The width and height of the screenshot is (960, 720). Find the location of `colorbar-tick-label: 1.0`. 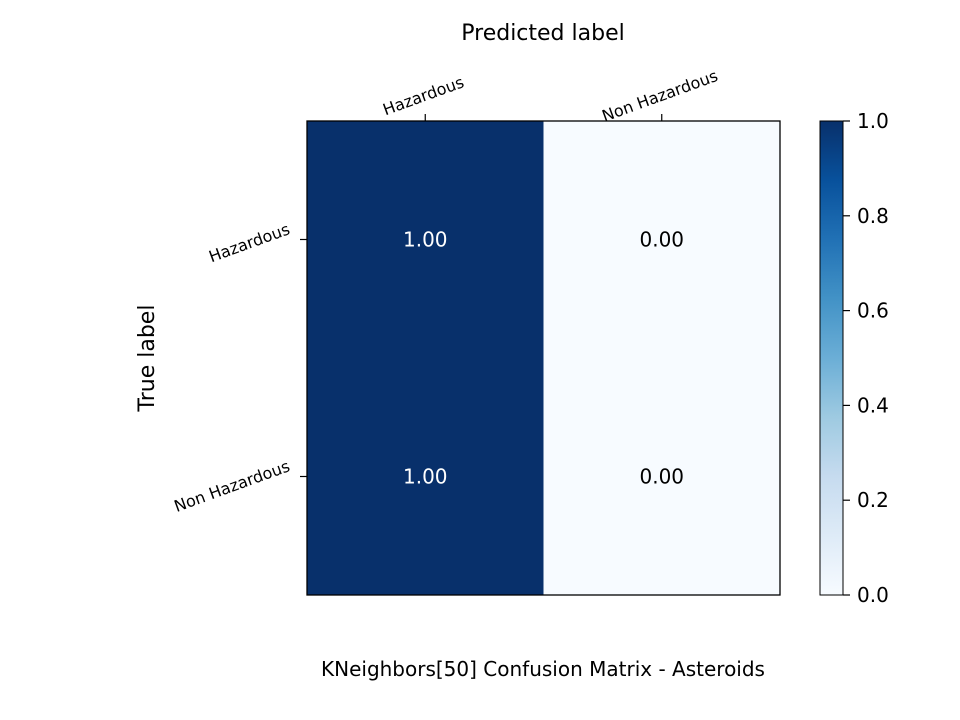

colorbar-tick-label: 1.0 is located at coordinates (873, 121).